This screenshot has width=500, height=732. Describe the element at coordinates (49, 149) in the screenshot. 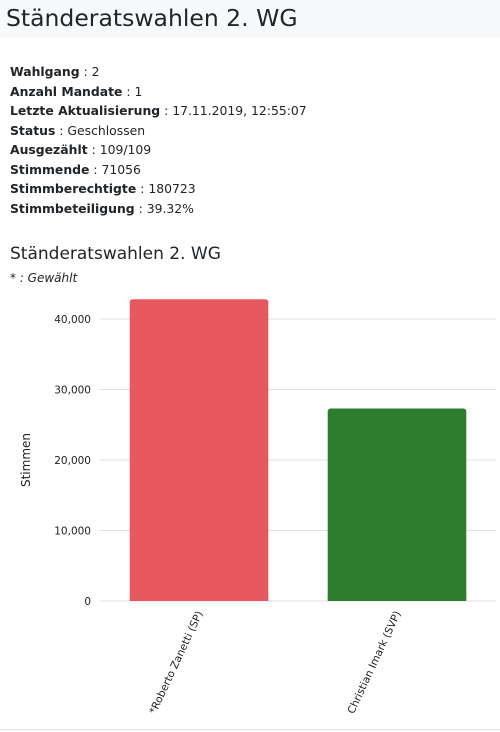

I see `info-label: Ausgezählt` at that location.